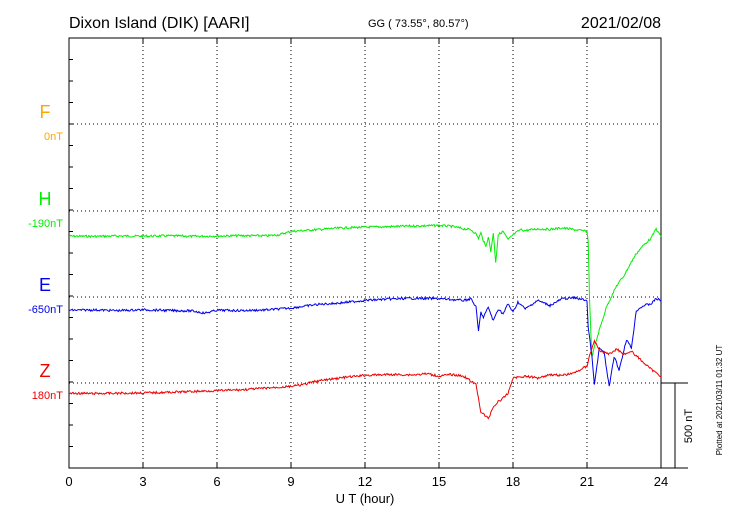 This screenshot has width=730, height=520. Describe the element at coordinates (418, 24) in the screenshot. I see `coordinates-label: GG ( 73.55°, 80.57°)` at that location.